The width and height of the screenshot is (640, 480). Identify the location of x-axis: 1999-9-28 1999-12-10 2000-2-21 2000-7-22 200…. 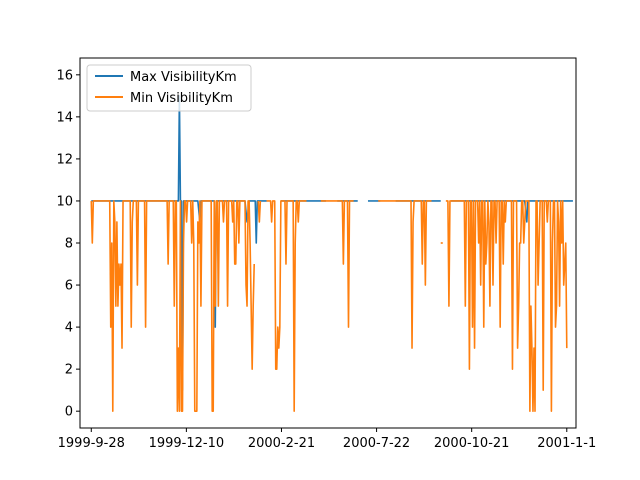
(327, 439).